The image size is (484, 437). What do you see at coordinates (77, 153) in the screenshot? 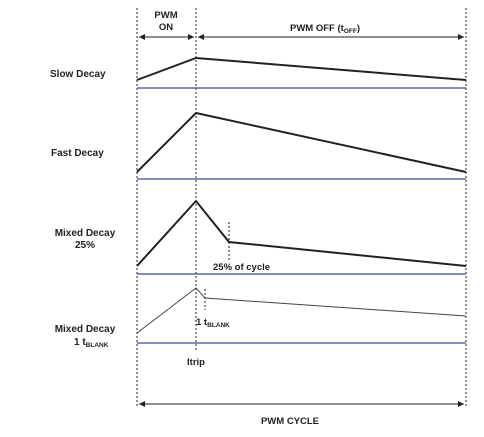
I see `fast-decay-label: Fast Decay` at bounding box center [77, 153].